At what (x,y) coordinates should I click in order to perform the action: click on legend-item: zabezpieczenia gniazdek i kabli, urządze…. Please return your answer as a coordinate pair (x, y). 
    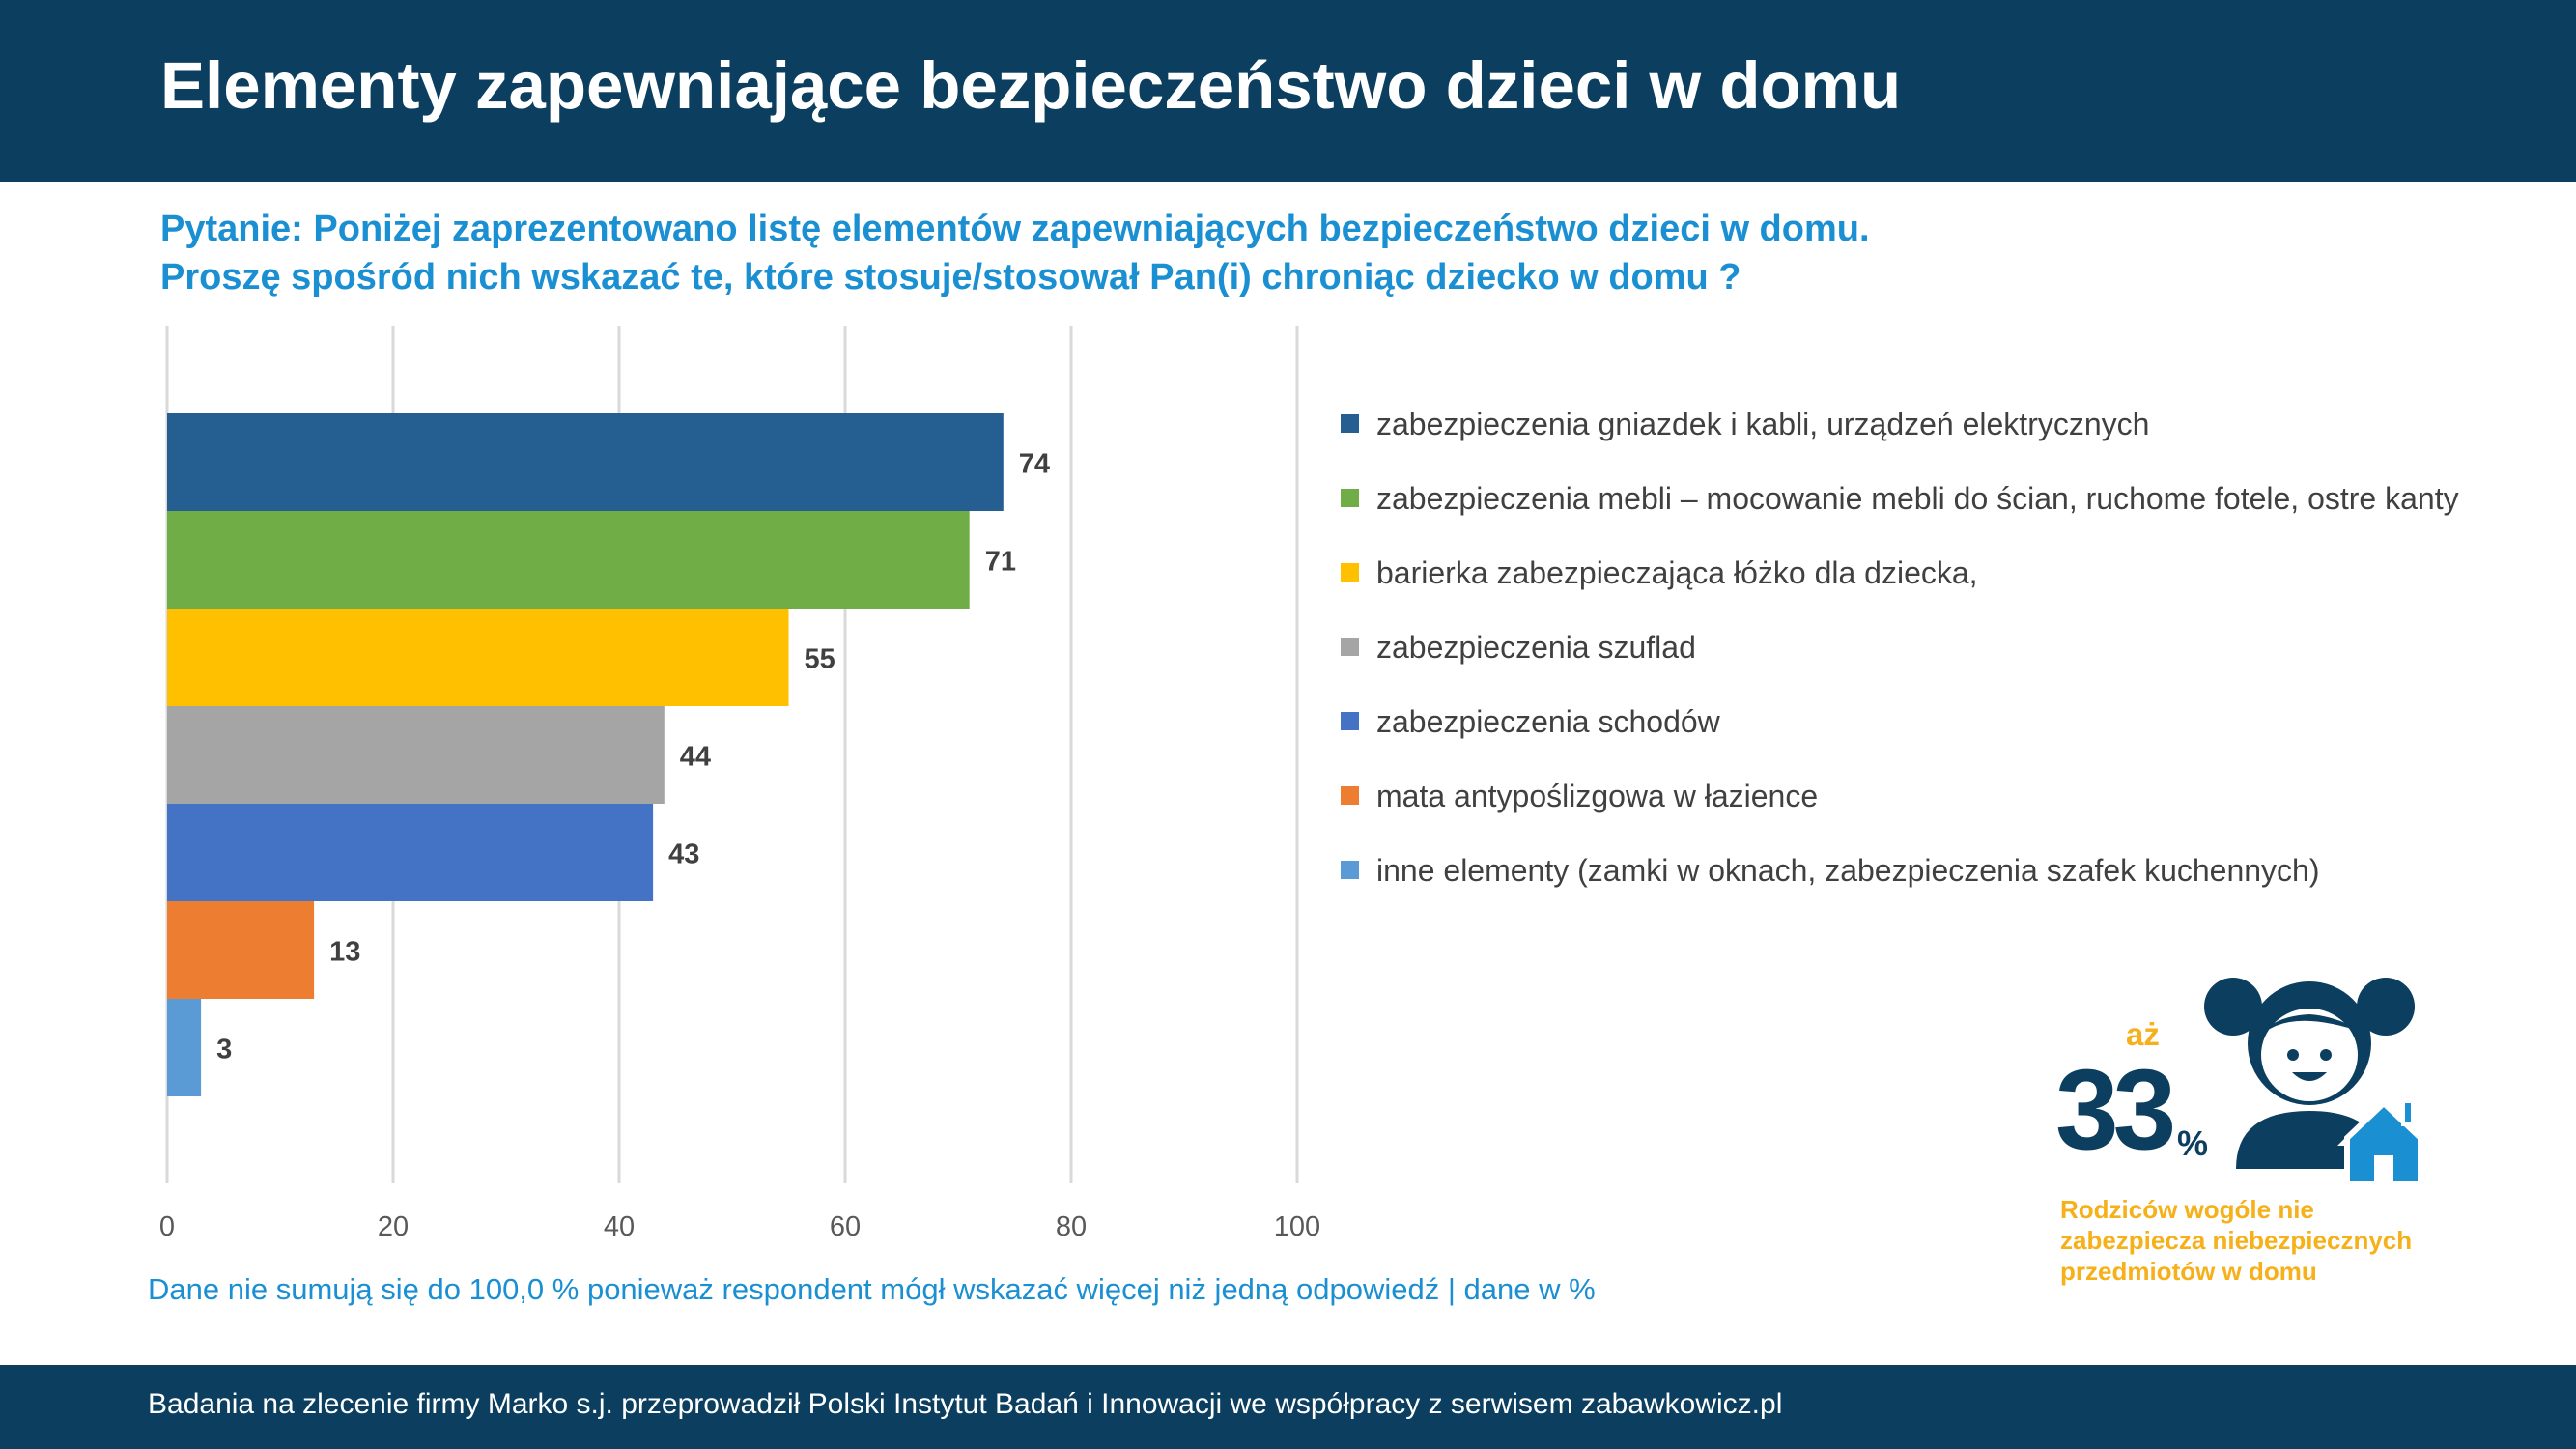
    Looking at the image, I should click on (1900, 438).